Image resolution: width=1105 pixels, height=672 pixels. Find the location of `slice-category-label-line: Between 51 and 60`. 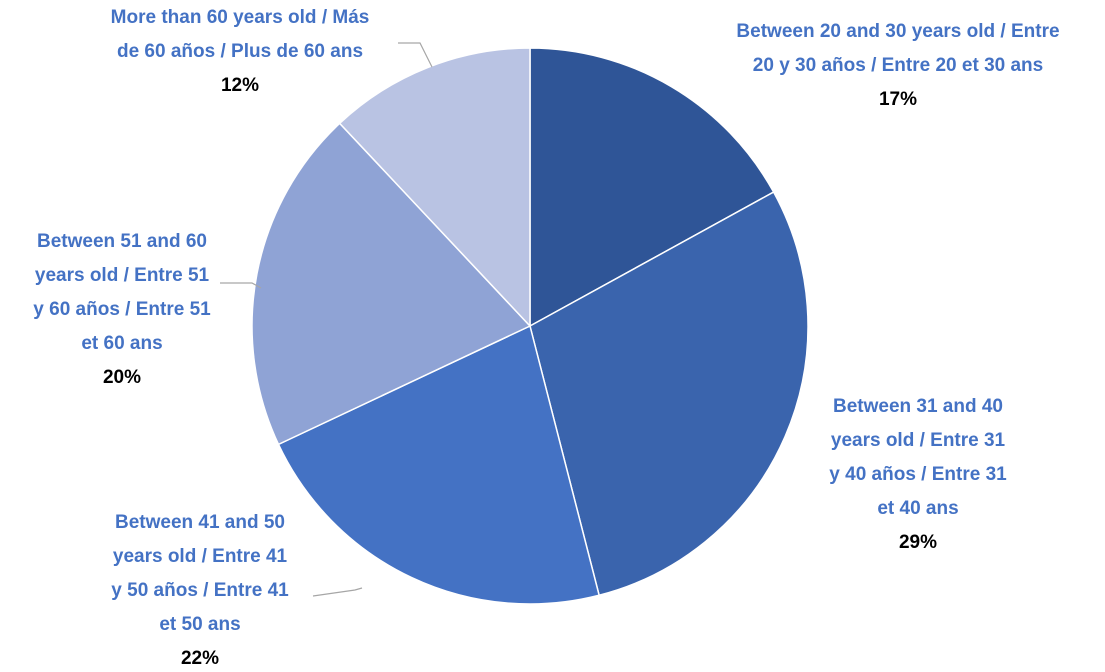

slice-category-label-line: Between 51 and 60 is located at coordinates (122, 241).